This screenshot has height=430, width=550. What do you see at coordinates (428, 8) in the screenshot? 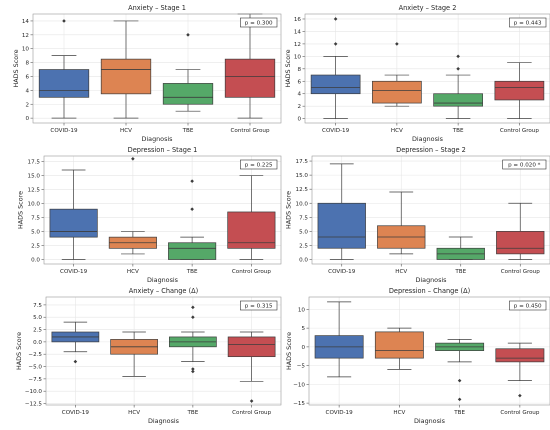
I see `chart-title: Anxiety – Stage 2` at bounding box center [428, 8].